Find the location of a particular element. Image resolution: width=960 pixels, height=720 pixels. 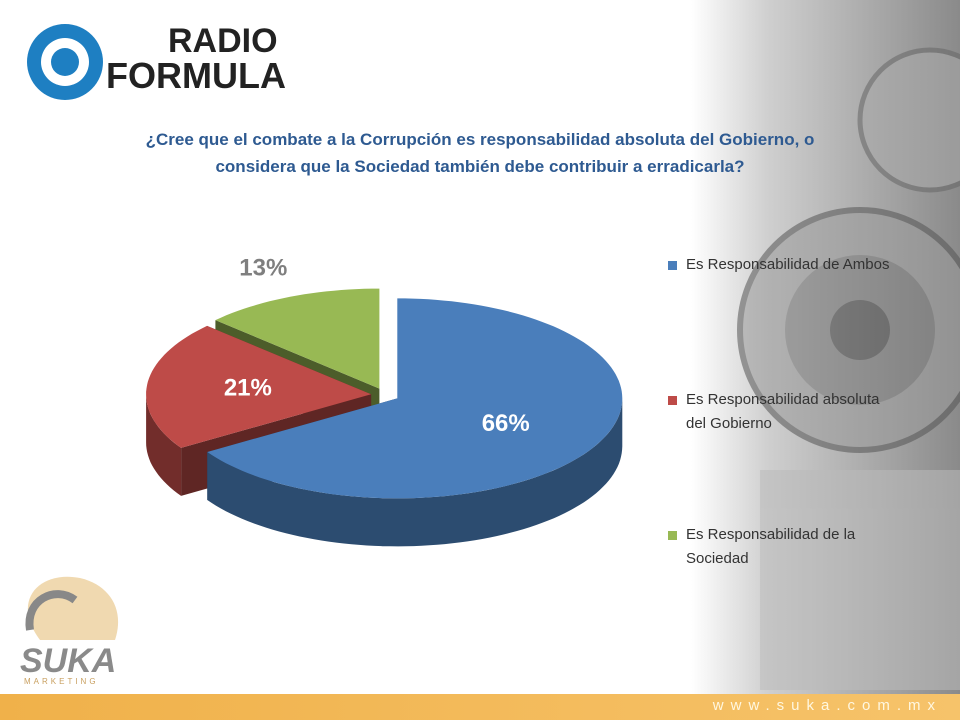

website: www.suka.com.mx is located at coordinates (827, 705).